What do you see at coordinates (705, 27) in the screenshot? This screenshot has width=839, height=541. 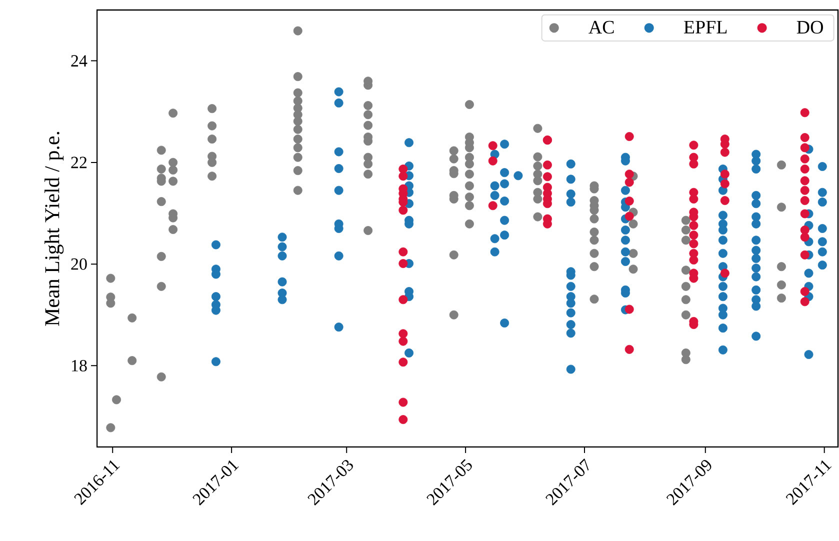 I see `legend-label: EPFL` at bounding box center [705, 27].